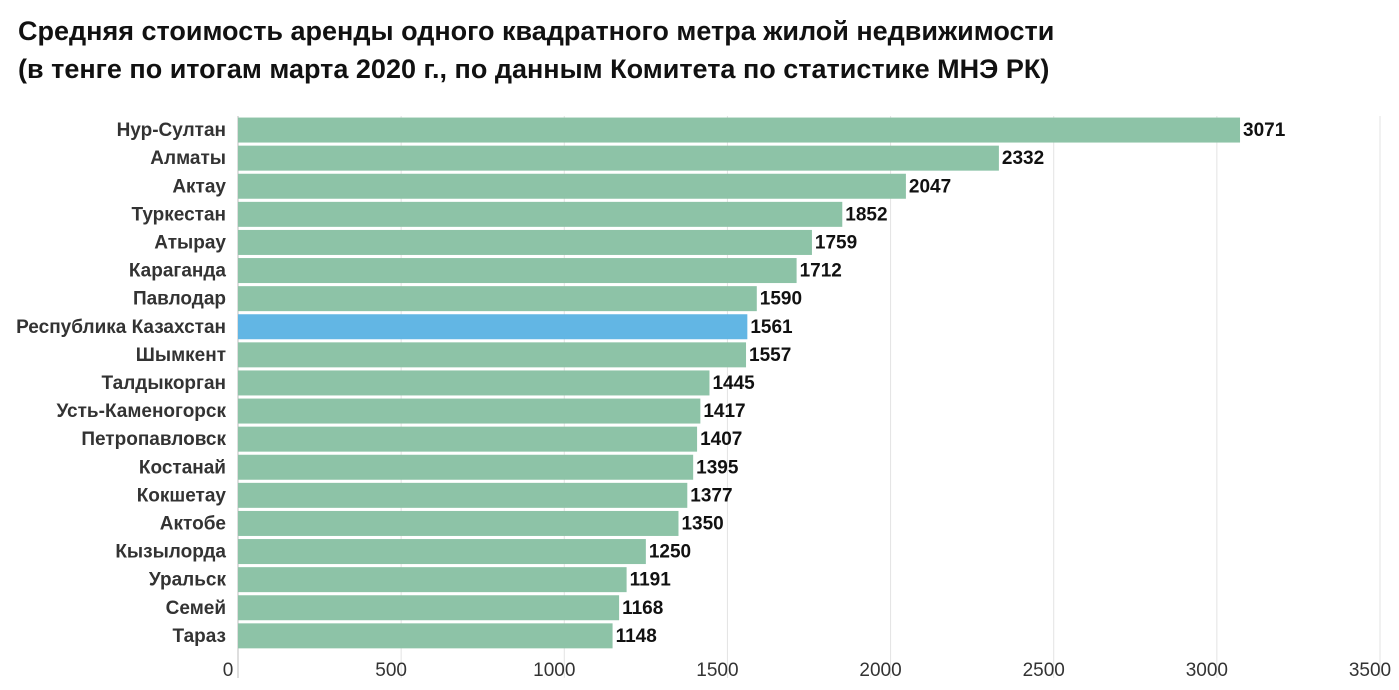  I want to click on value-label-18: 1148, so click(636, 636).